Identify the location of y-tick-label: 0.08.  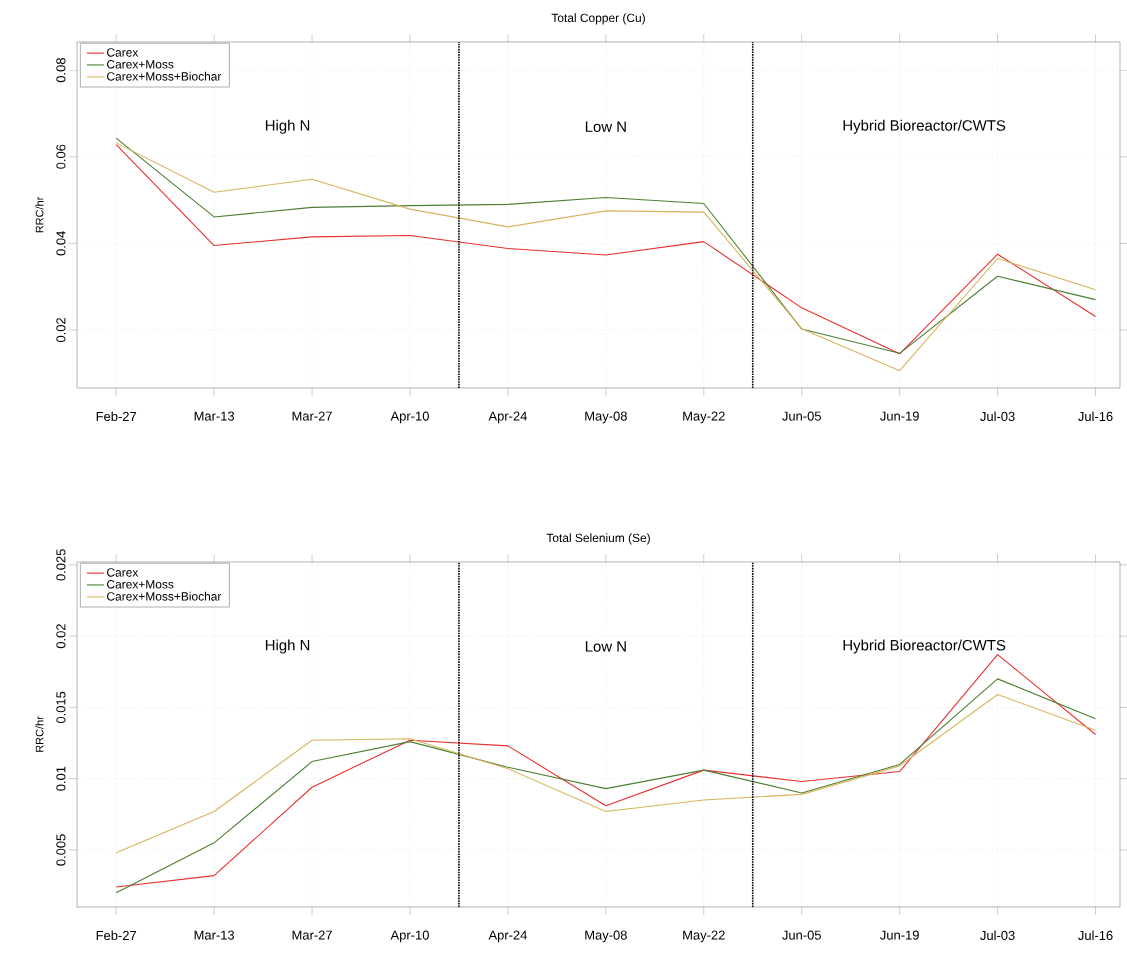
(61, 70).